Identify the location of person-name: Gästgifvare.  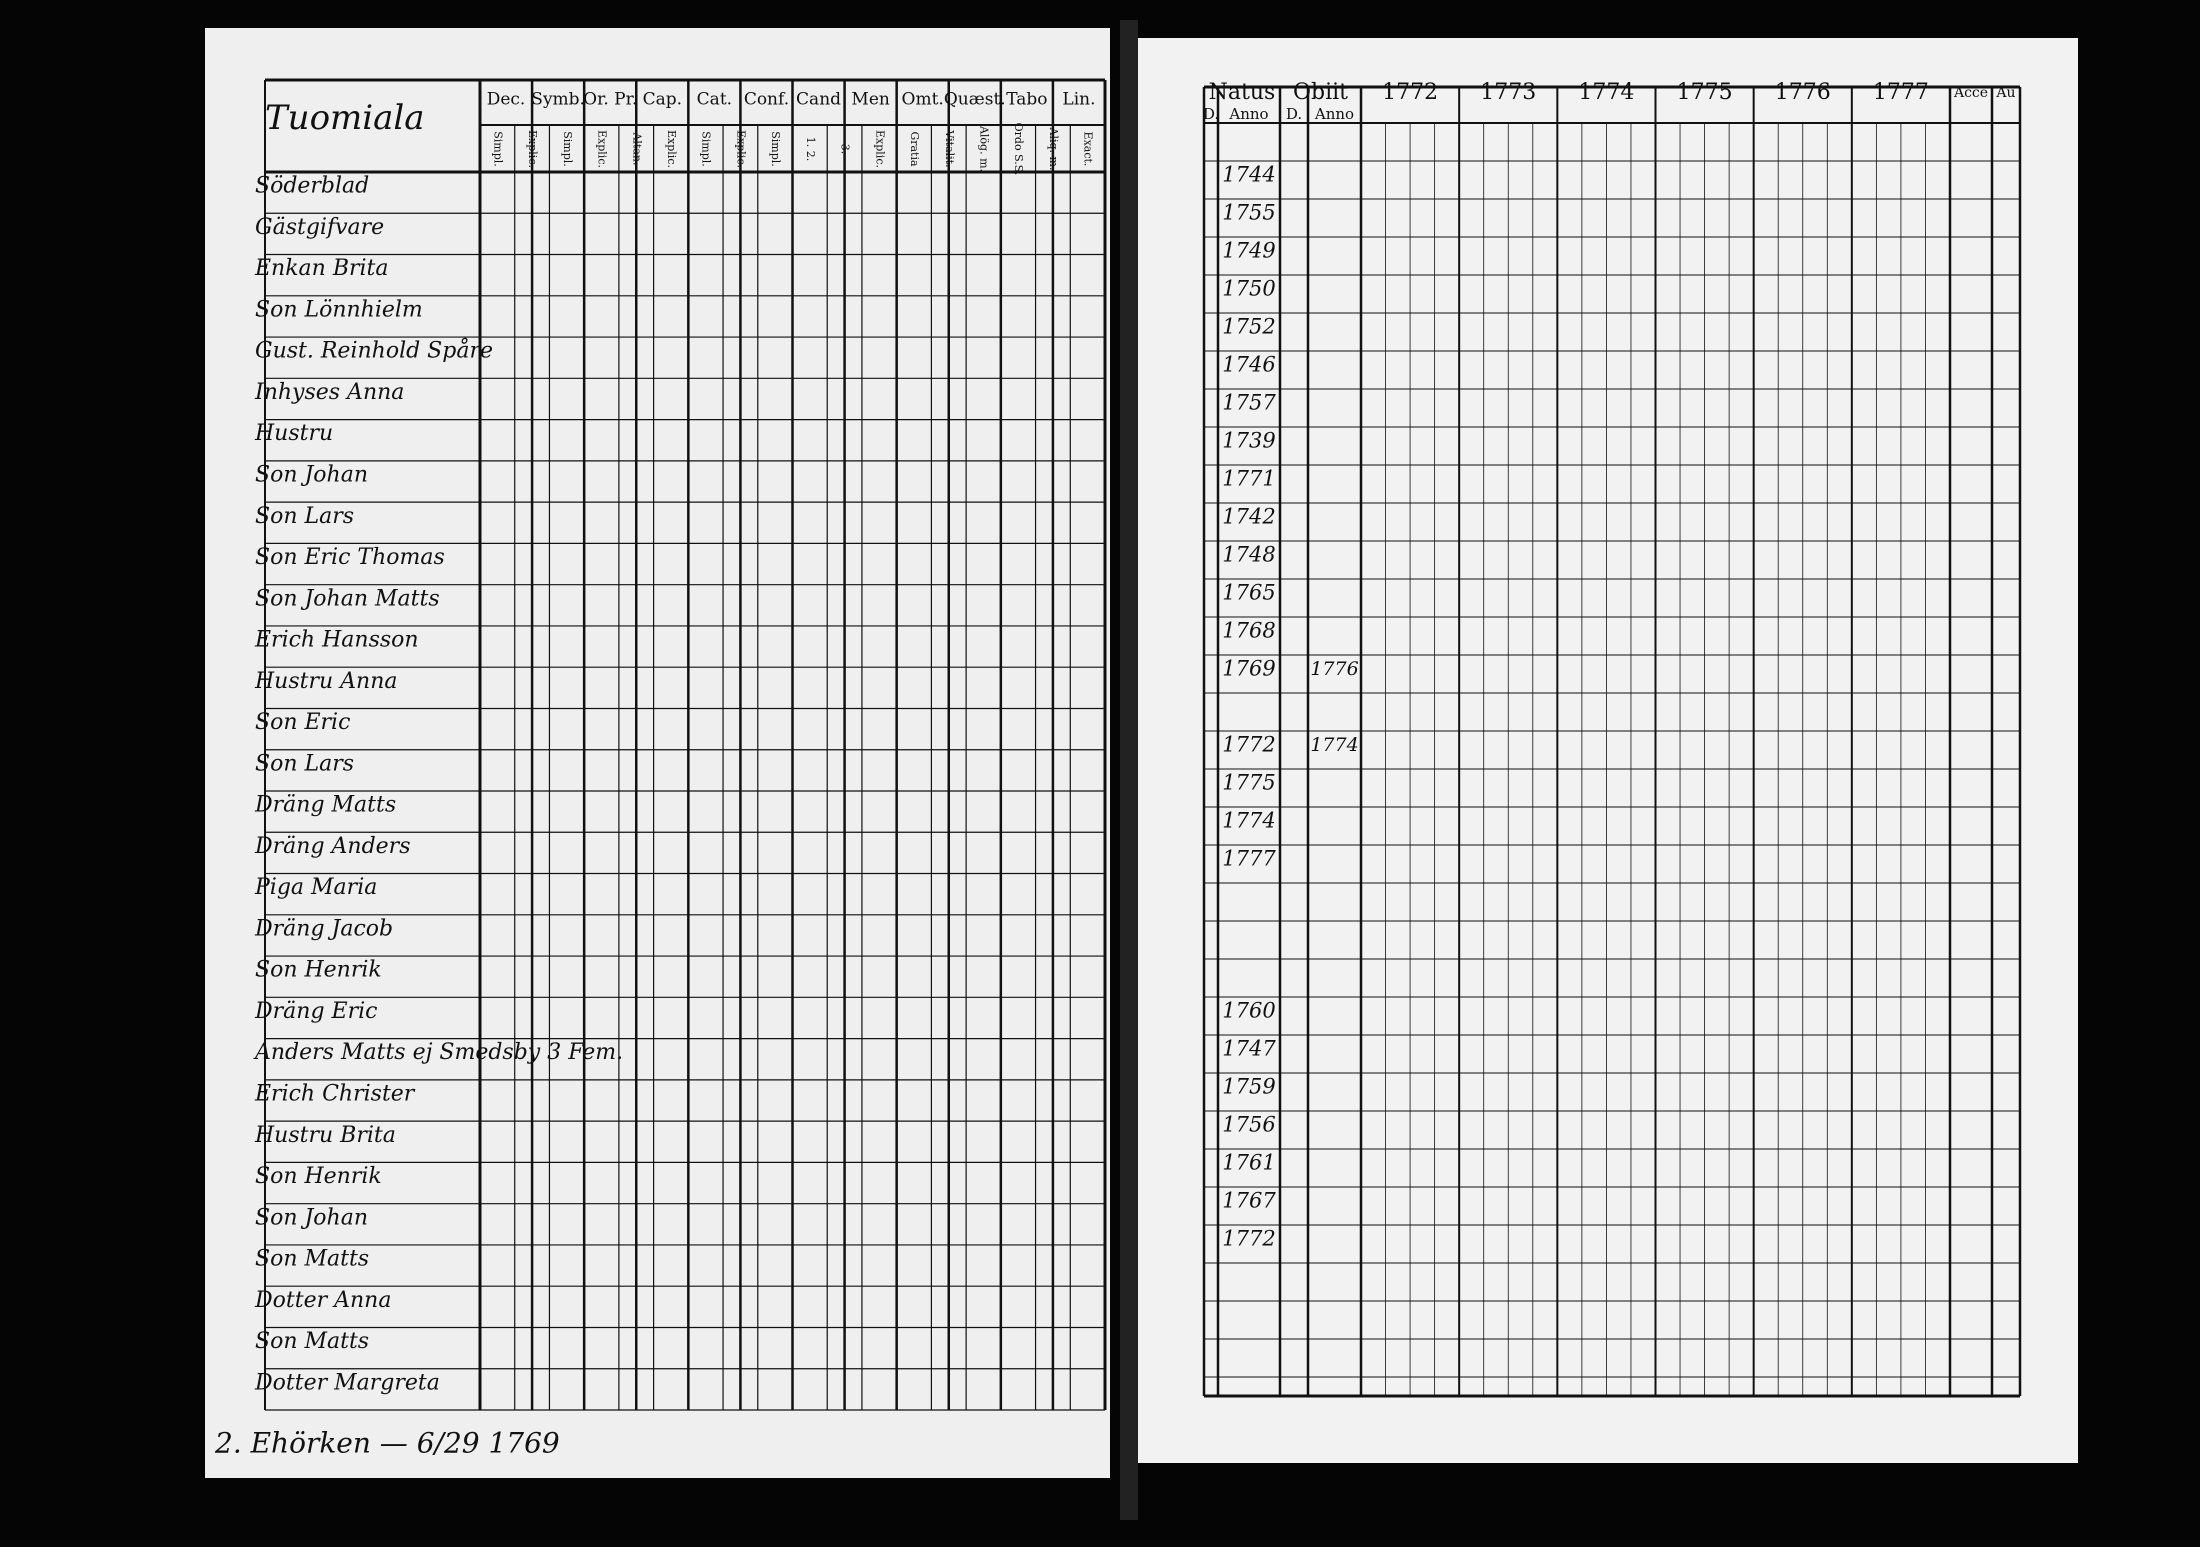
(319, 227).